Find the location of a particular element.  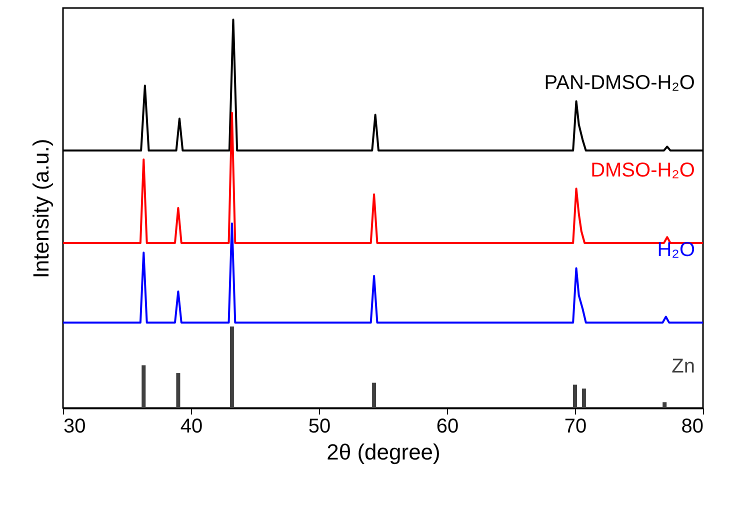

x-tick-label: 60 is located at coordinates (447, 427).